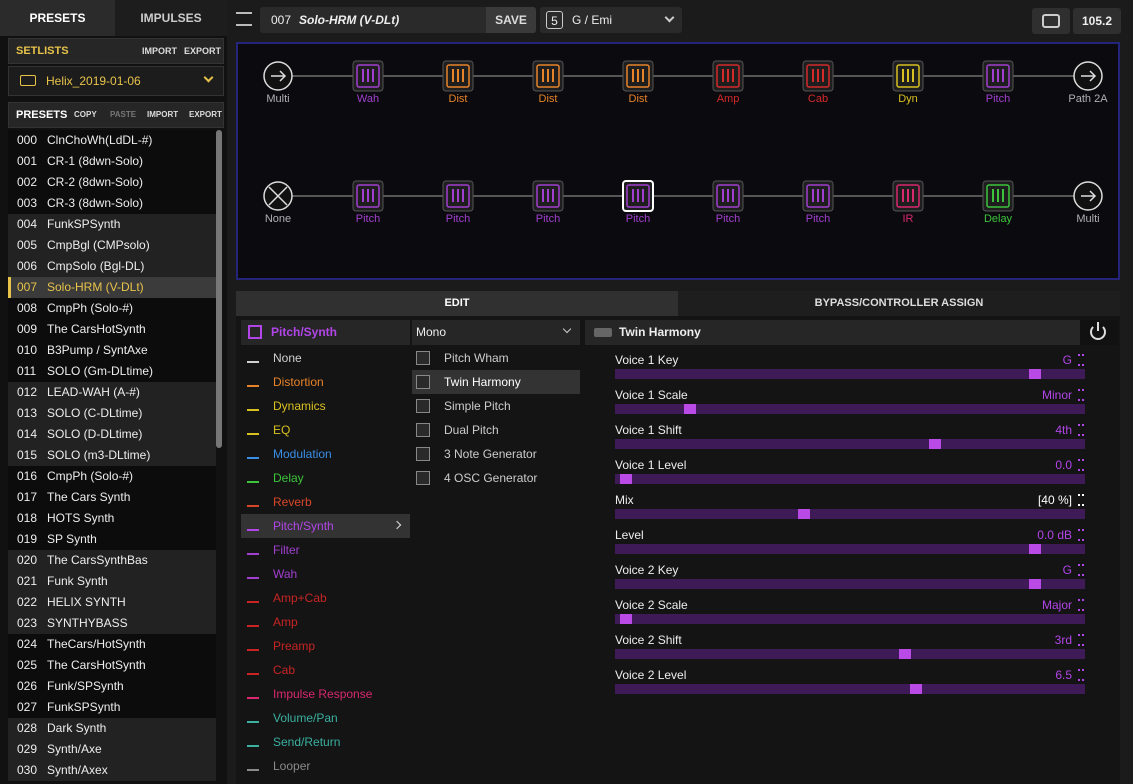 Image resolution: width=1133 pixels, height=784 pixels. What do you see at coordinates (285, 622) in the screenshot?
I see `category-label: Amp` at bounding box center [285, 622].